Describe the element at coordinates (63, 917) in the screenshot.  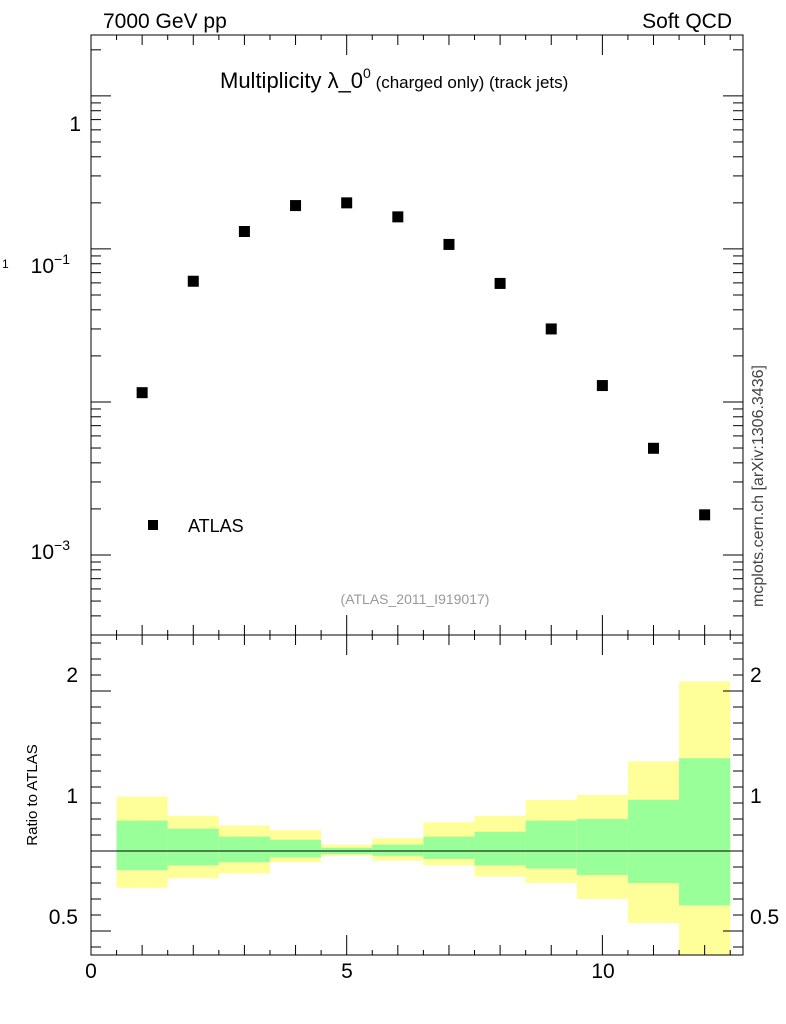
I see `ratio-y-tick-label-05-left: 0.5` at that location.